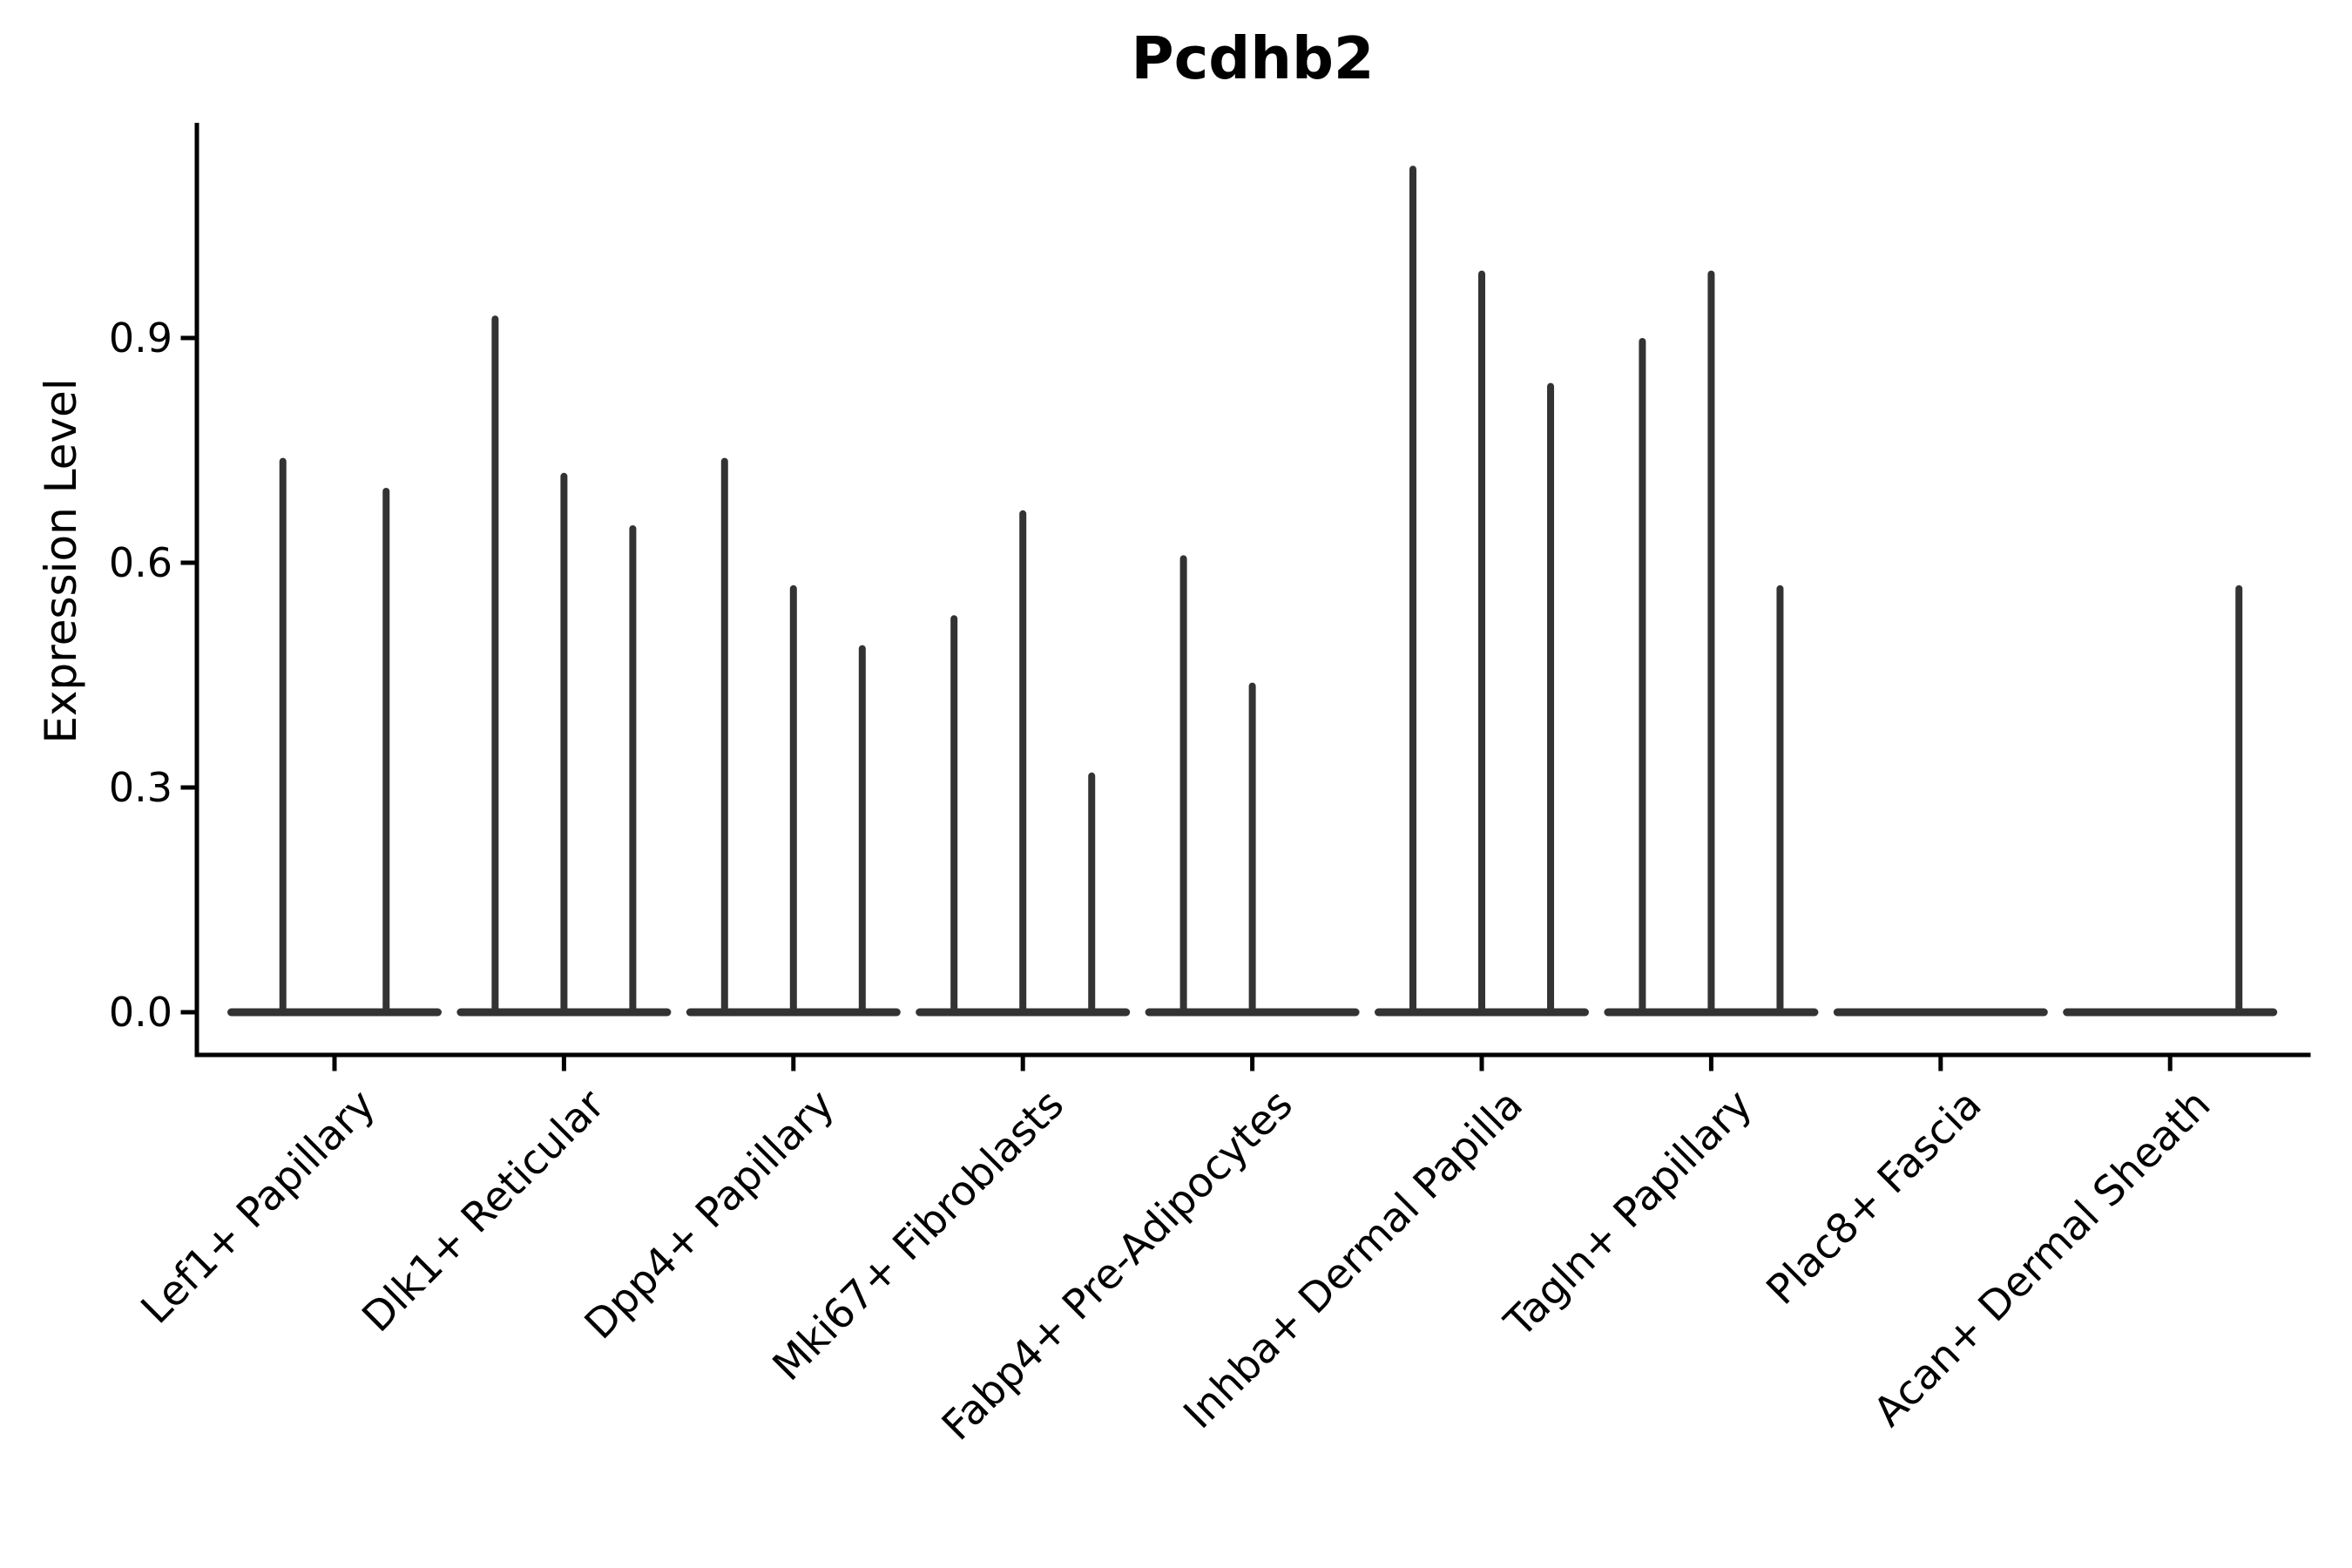 The width and height of the screenshot is (2352, 1568). Describe the element at coordinates (1252, 1055) in the screenshot. I see `axis-spine-bottom` at that location.